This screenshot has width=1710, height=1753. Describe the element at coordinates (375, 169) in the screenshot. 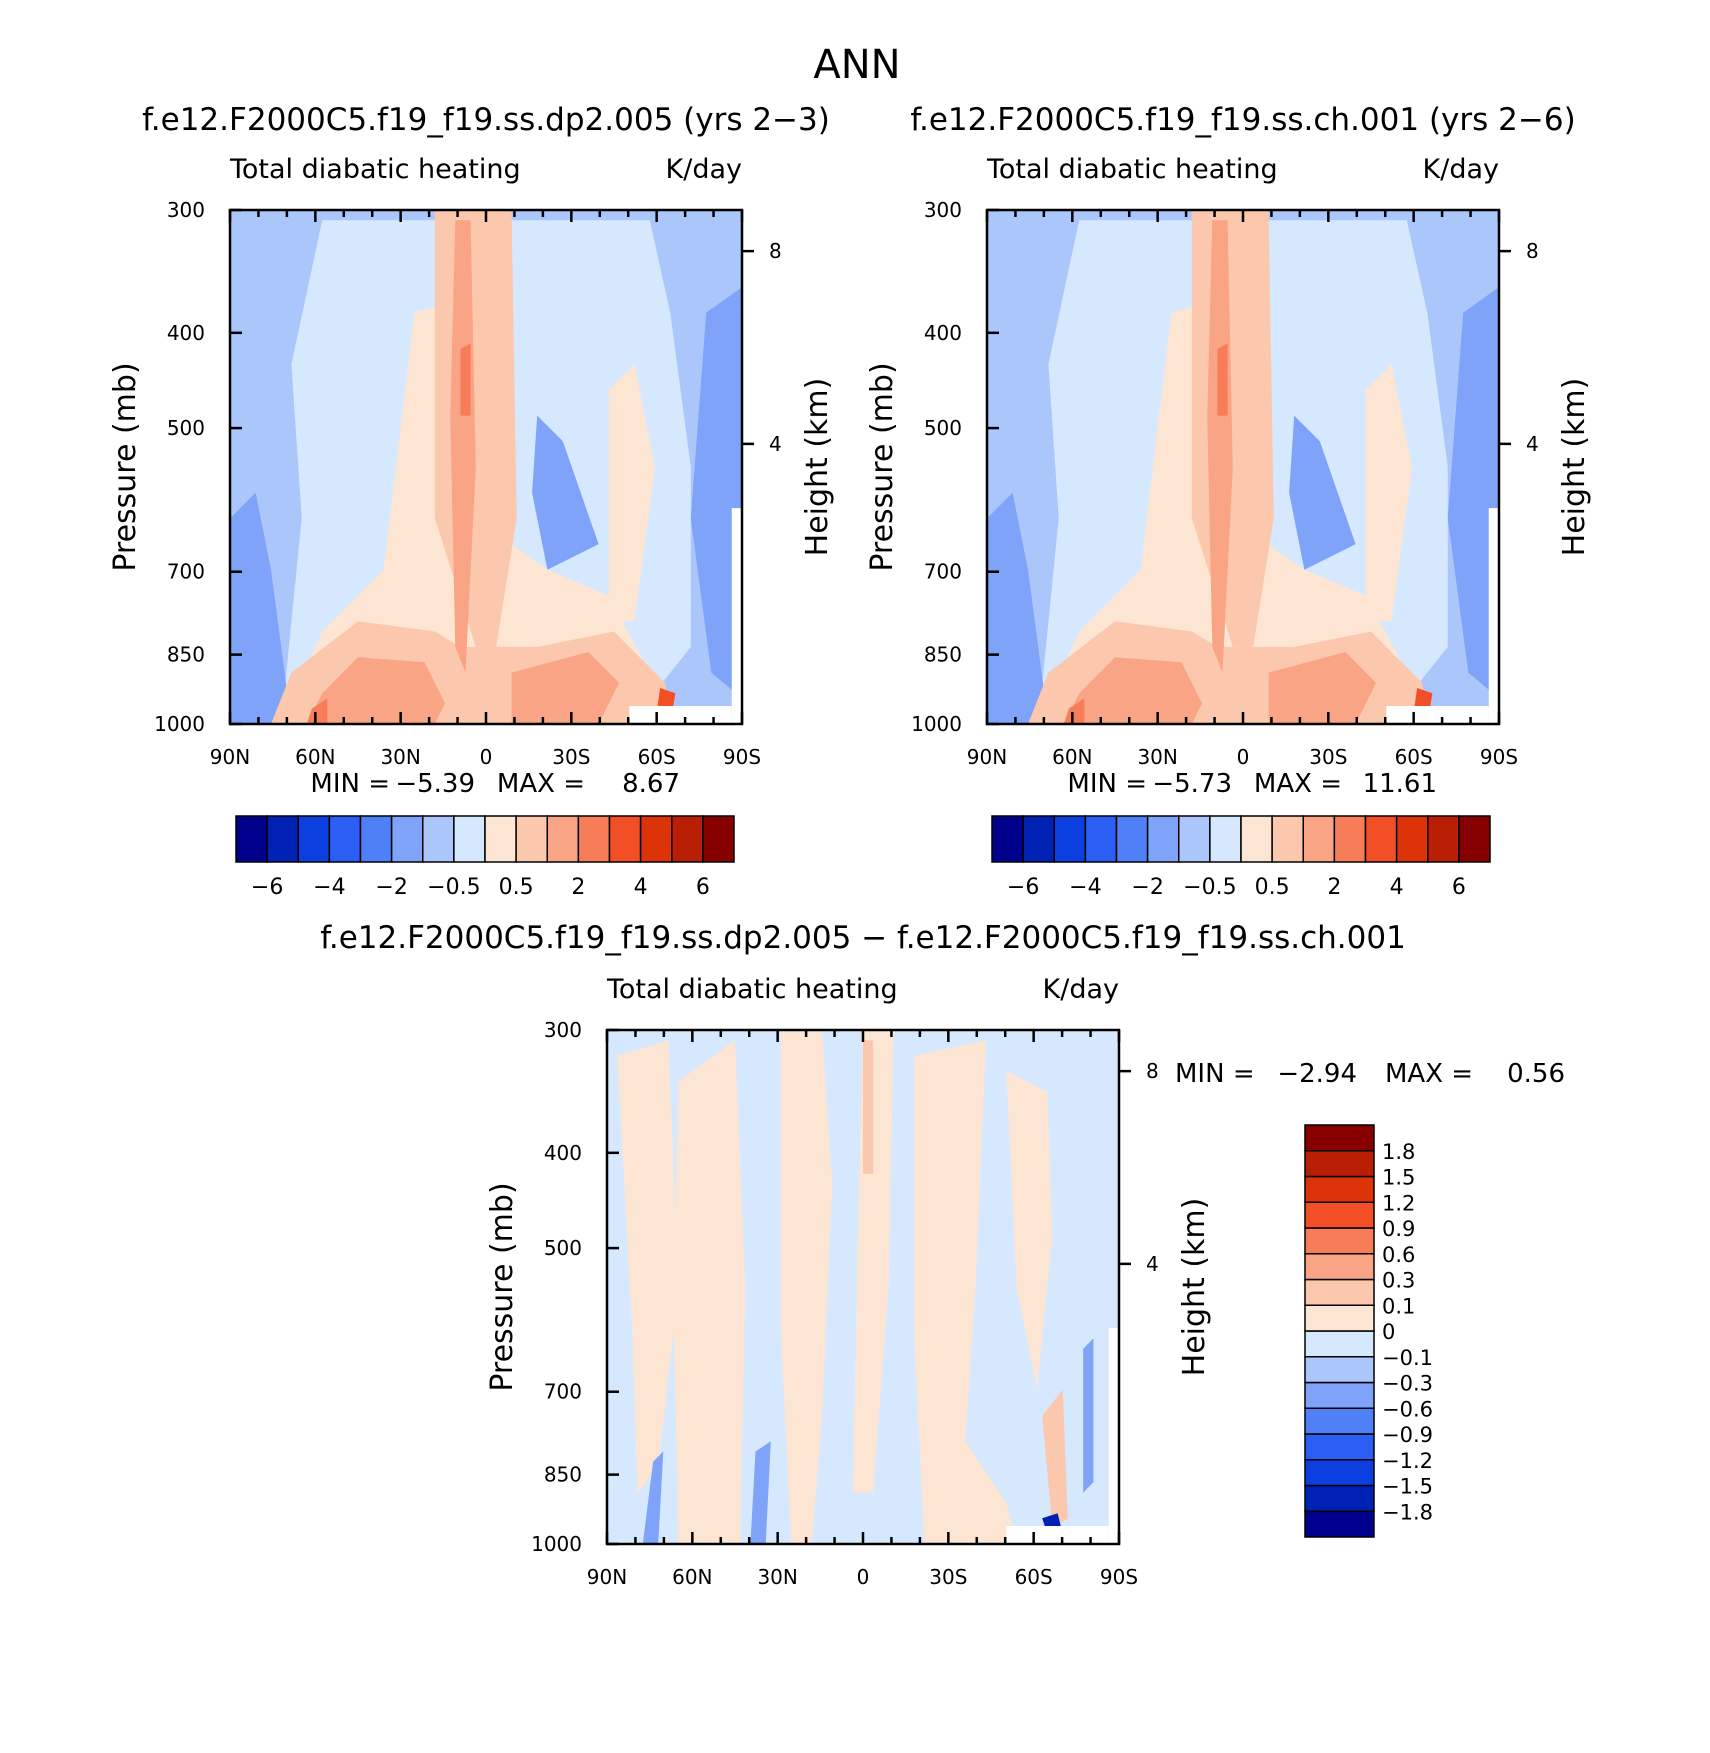

I see `panel-subtitle-left: Total diabatic heating` at that location.